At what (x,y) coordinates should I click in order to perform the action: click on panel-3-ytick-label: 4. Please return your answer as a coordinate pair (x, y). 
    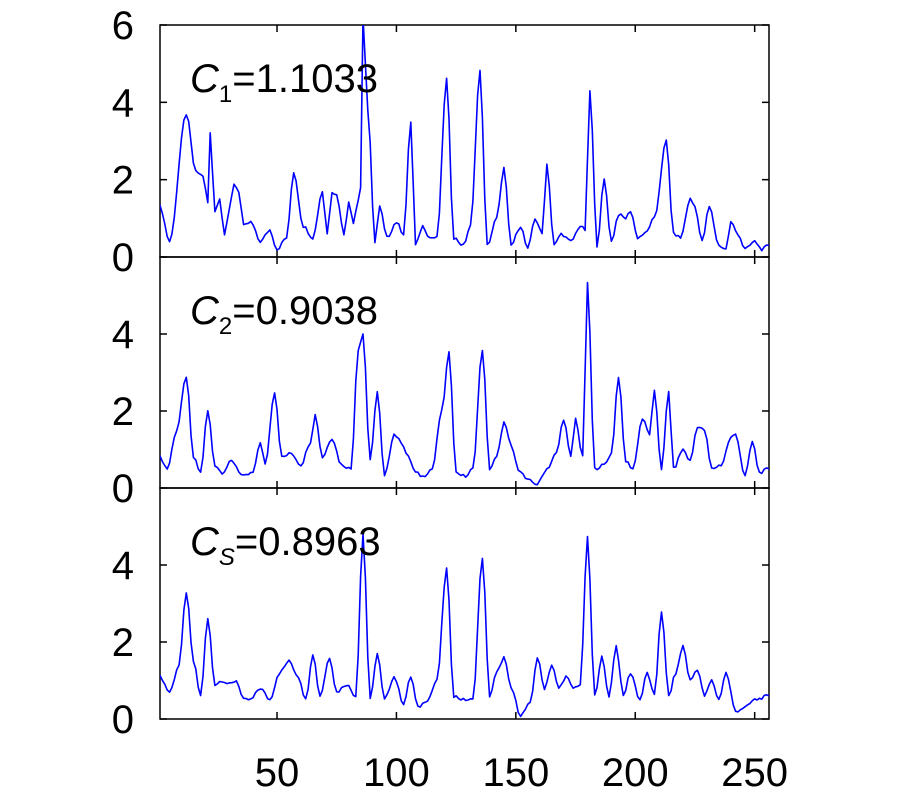
    Looking at the image, I should click on (123, 566).